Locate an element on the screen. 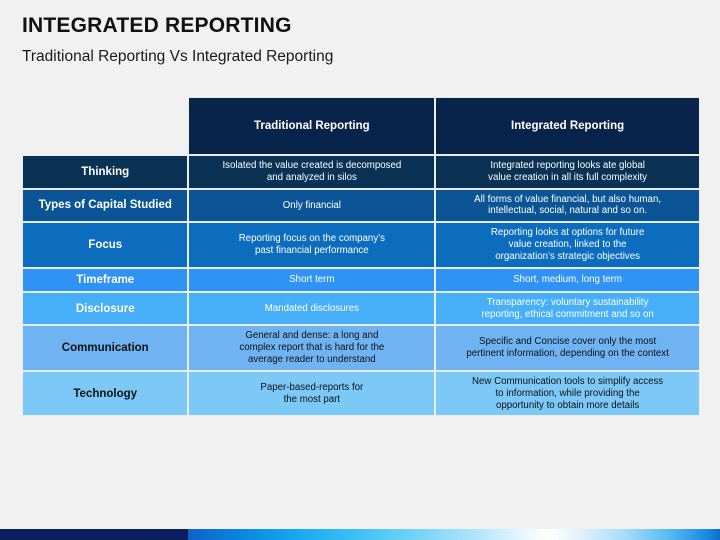 The width and height of the screenshot is (720, 540). row-label-technology: Technology is located at coordinates (105, 393).